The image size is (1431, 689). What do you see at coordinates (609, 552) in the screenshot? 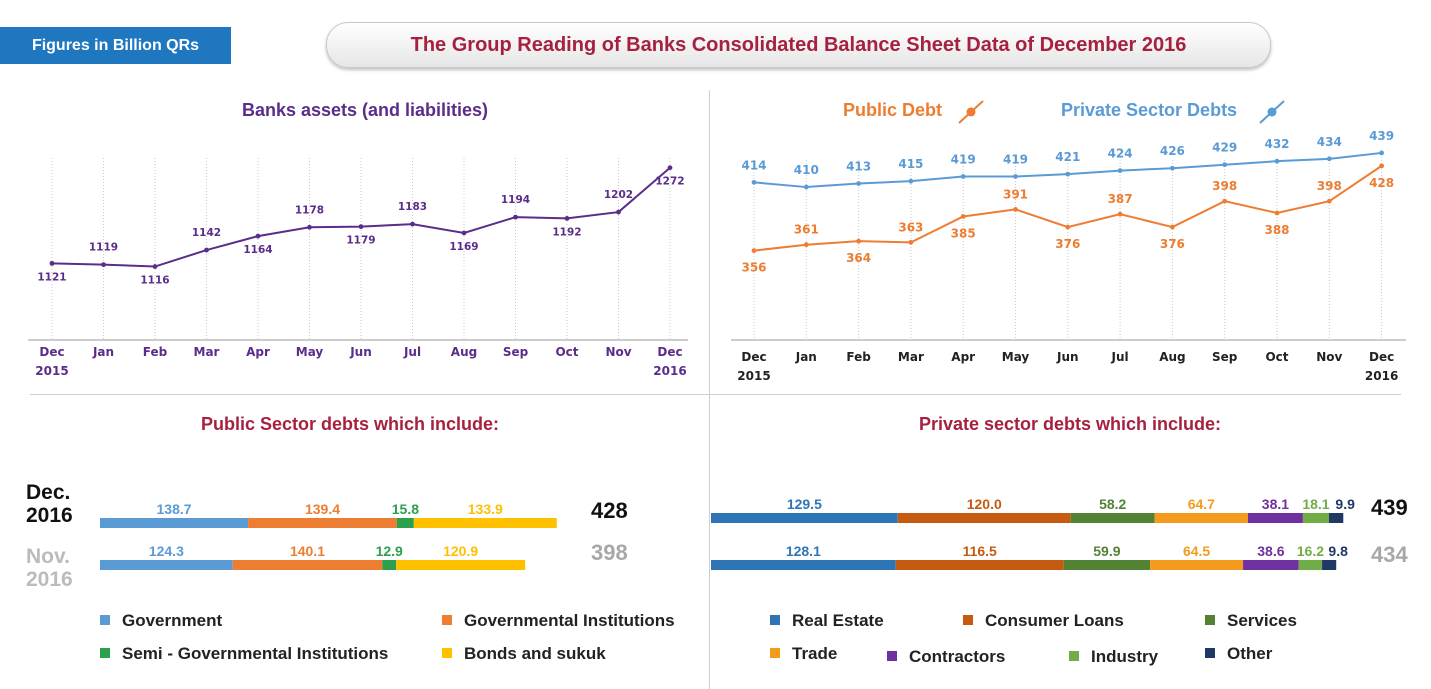
I see `bar-total-label: 398` at bounding box center [609, 552].